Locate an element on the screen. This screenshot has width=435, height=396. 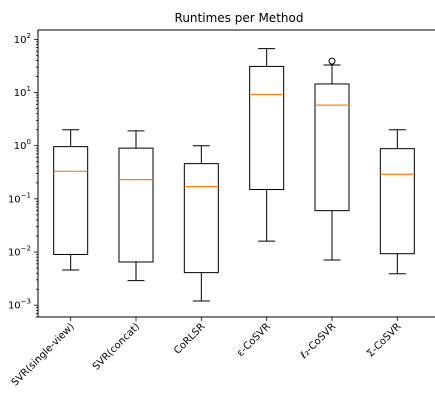
y-tick-label: 10¹ is located at coordinates (22, 92).